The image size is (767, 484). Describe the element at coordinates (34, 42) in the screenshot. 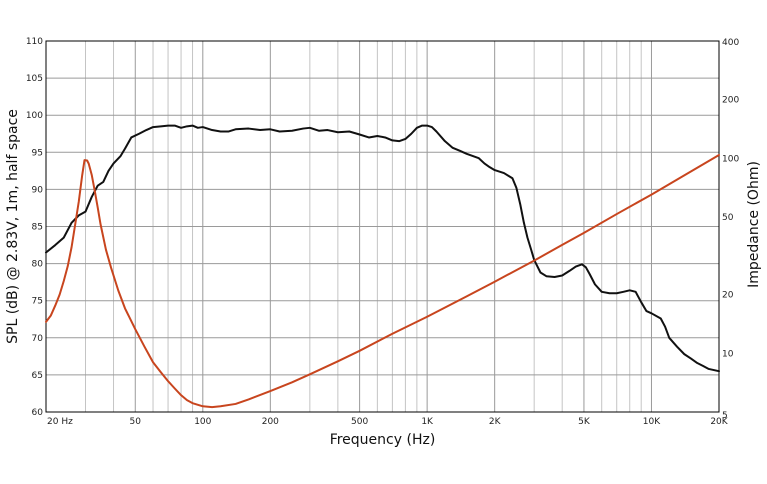

I see `y-tick-label: 110` at that location.